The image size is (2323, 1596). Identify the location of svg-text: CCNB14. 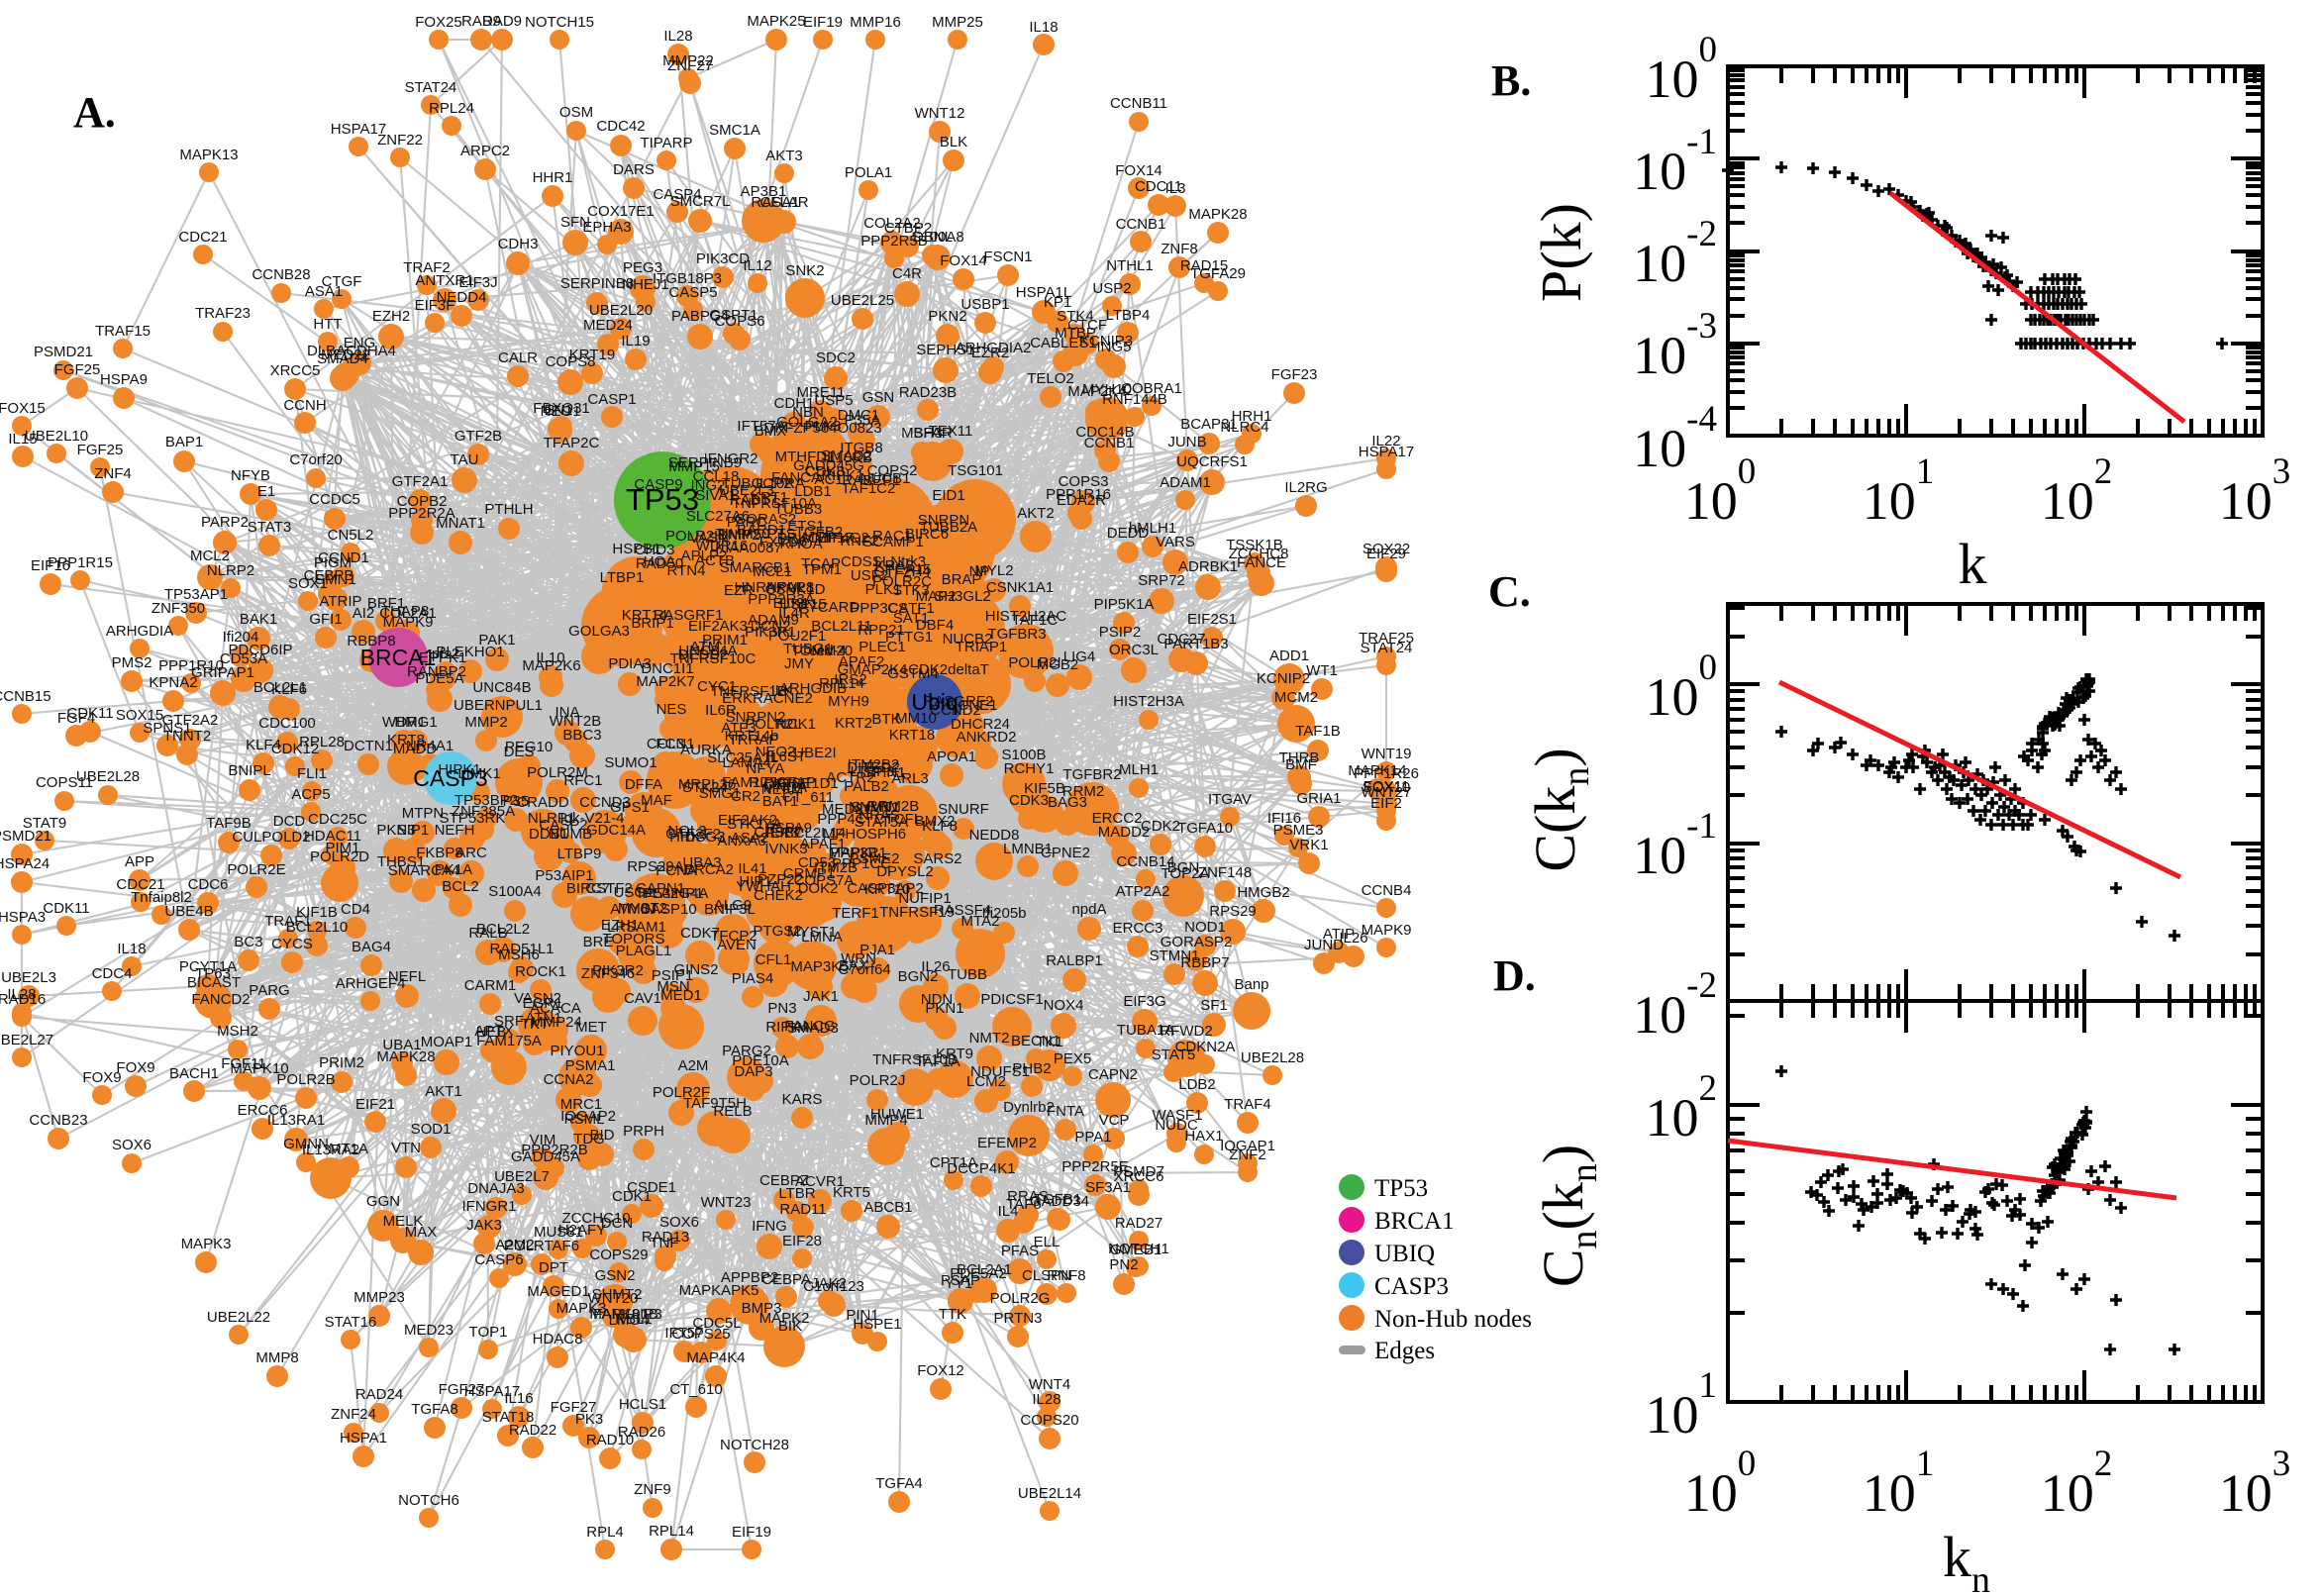
(1145, 861).